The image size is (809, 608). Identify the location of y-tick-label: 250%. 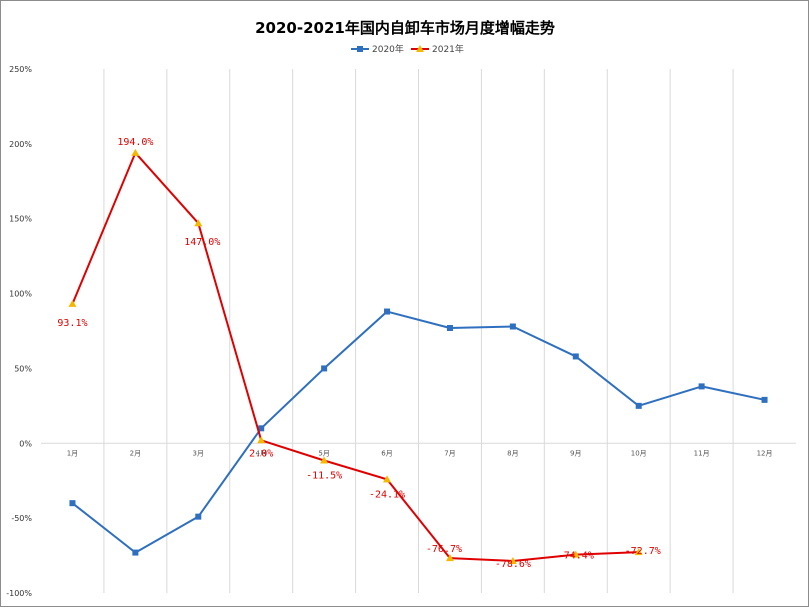
(20, 69).